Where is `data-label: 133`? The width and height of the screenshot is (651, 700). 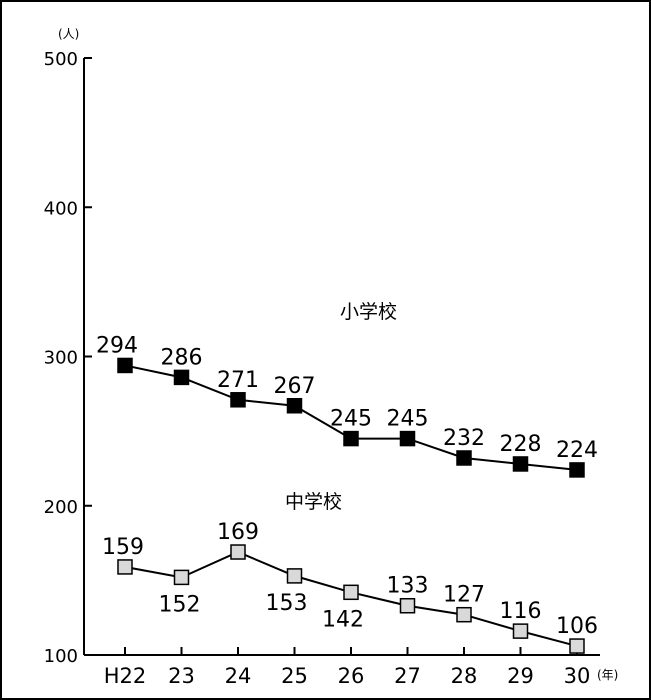
data-label: 133 is located at coordinates (408, 586).